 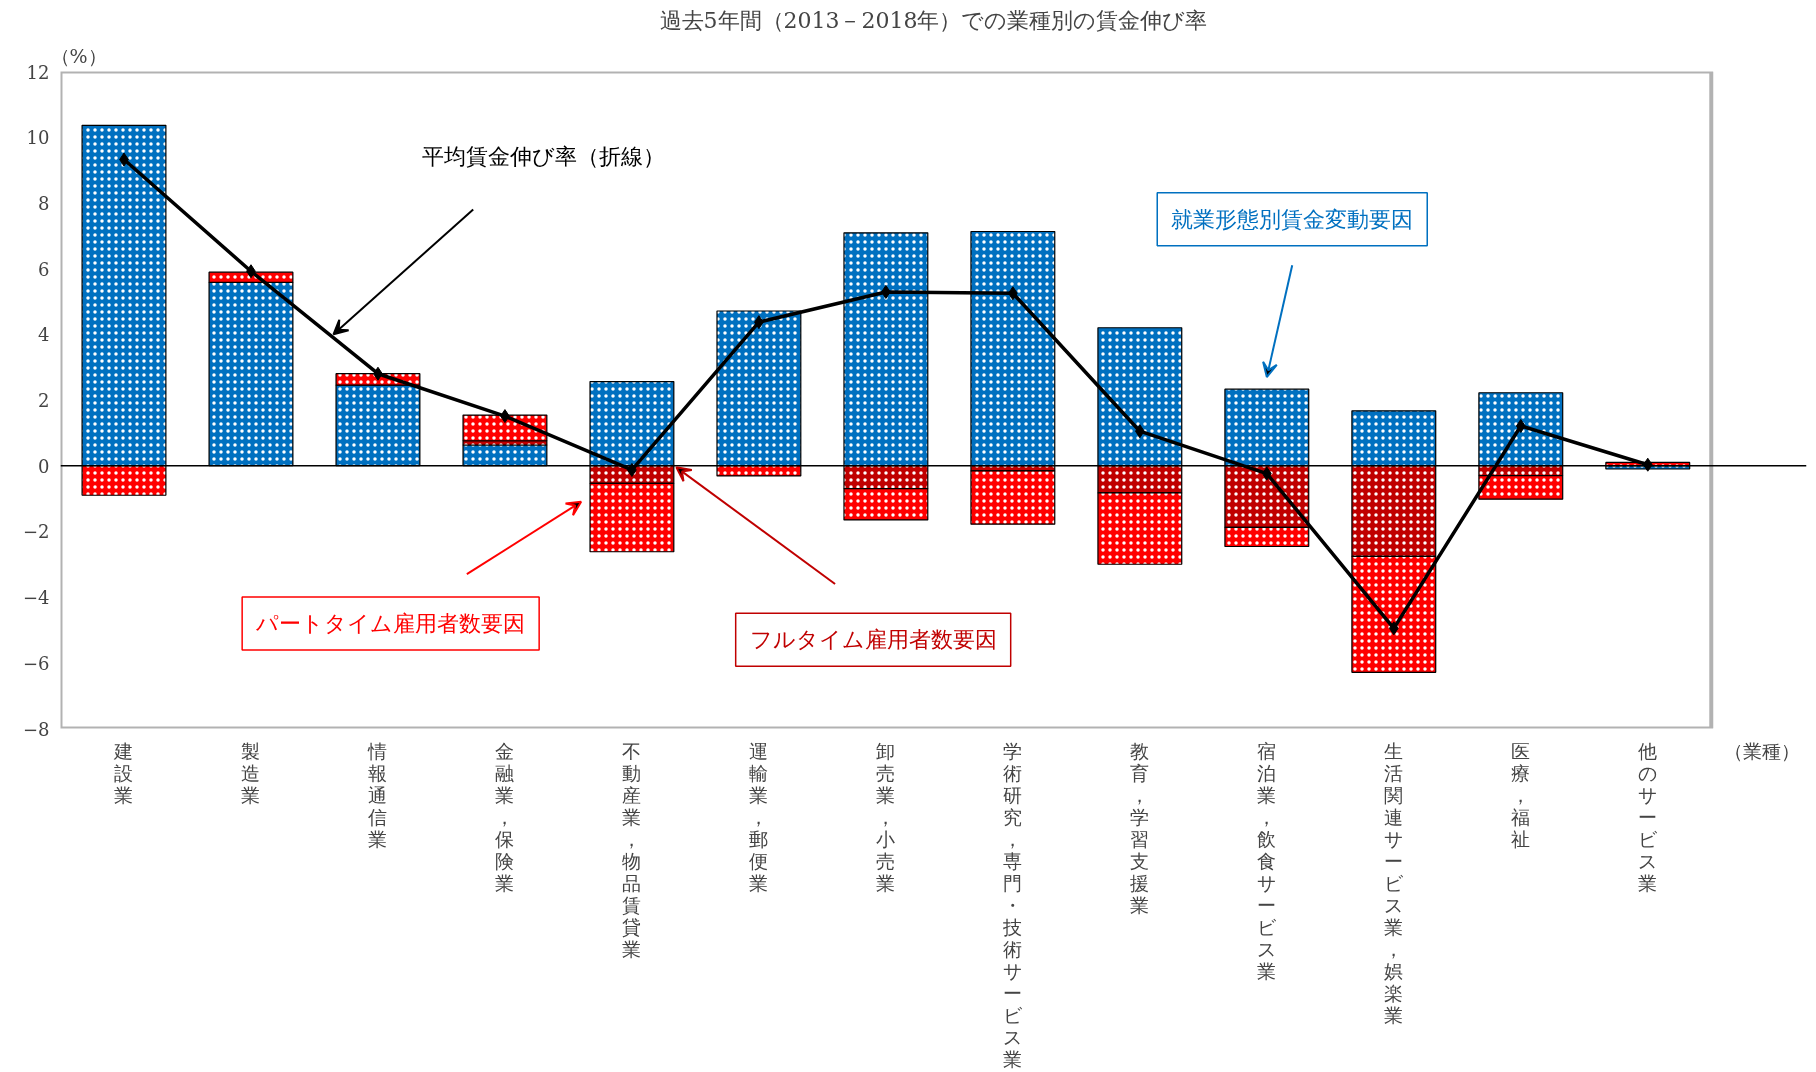 What do you see at coordinates (759, 816) in the screenshot?
I see `x-tick-label: 運輸業，郵便業` at bounding box center [759, 816].